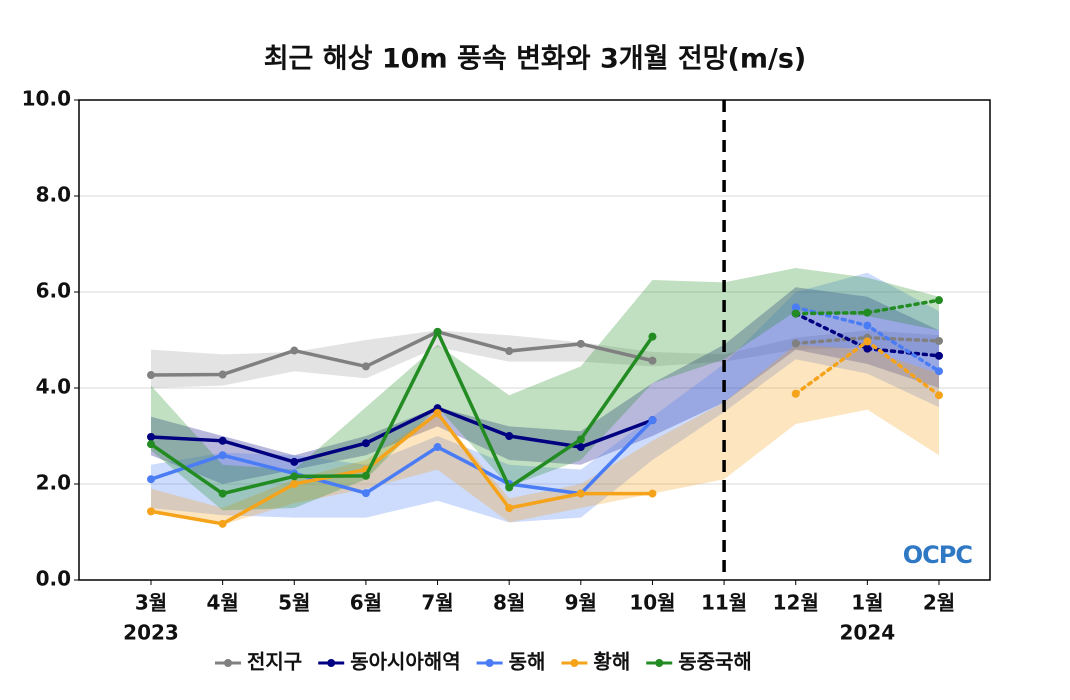  Describe the element at coordinates (151, 603) in the screenshot. I see `x-tick-label: 3월` at that location.